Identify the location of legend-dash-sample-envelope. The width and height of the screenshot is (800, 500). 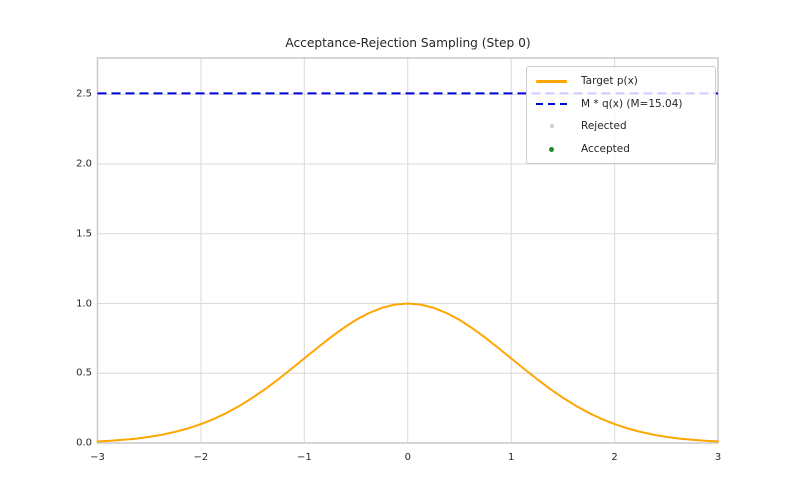
(551, 104).